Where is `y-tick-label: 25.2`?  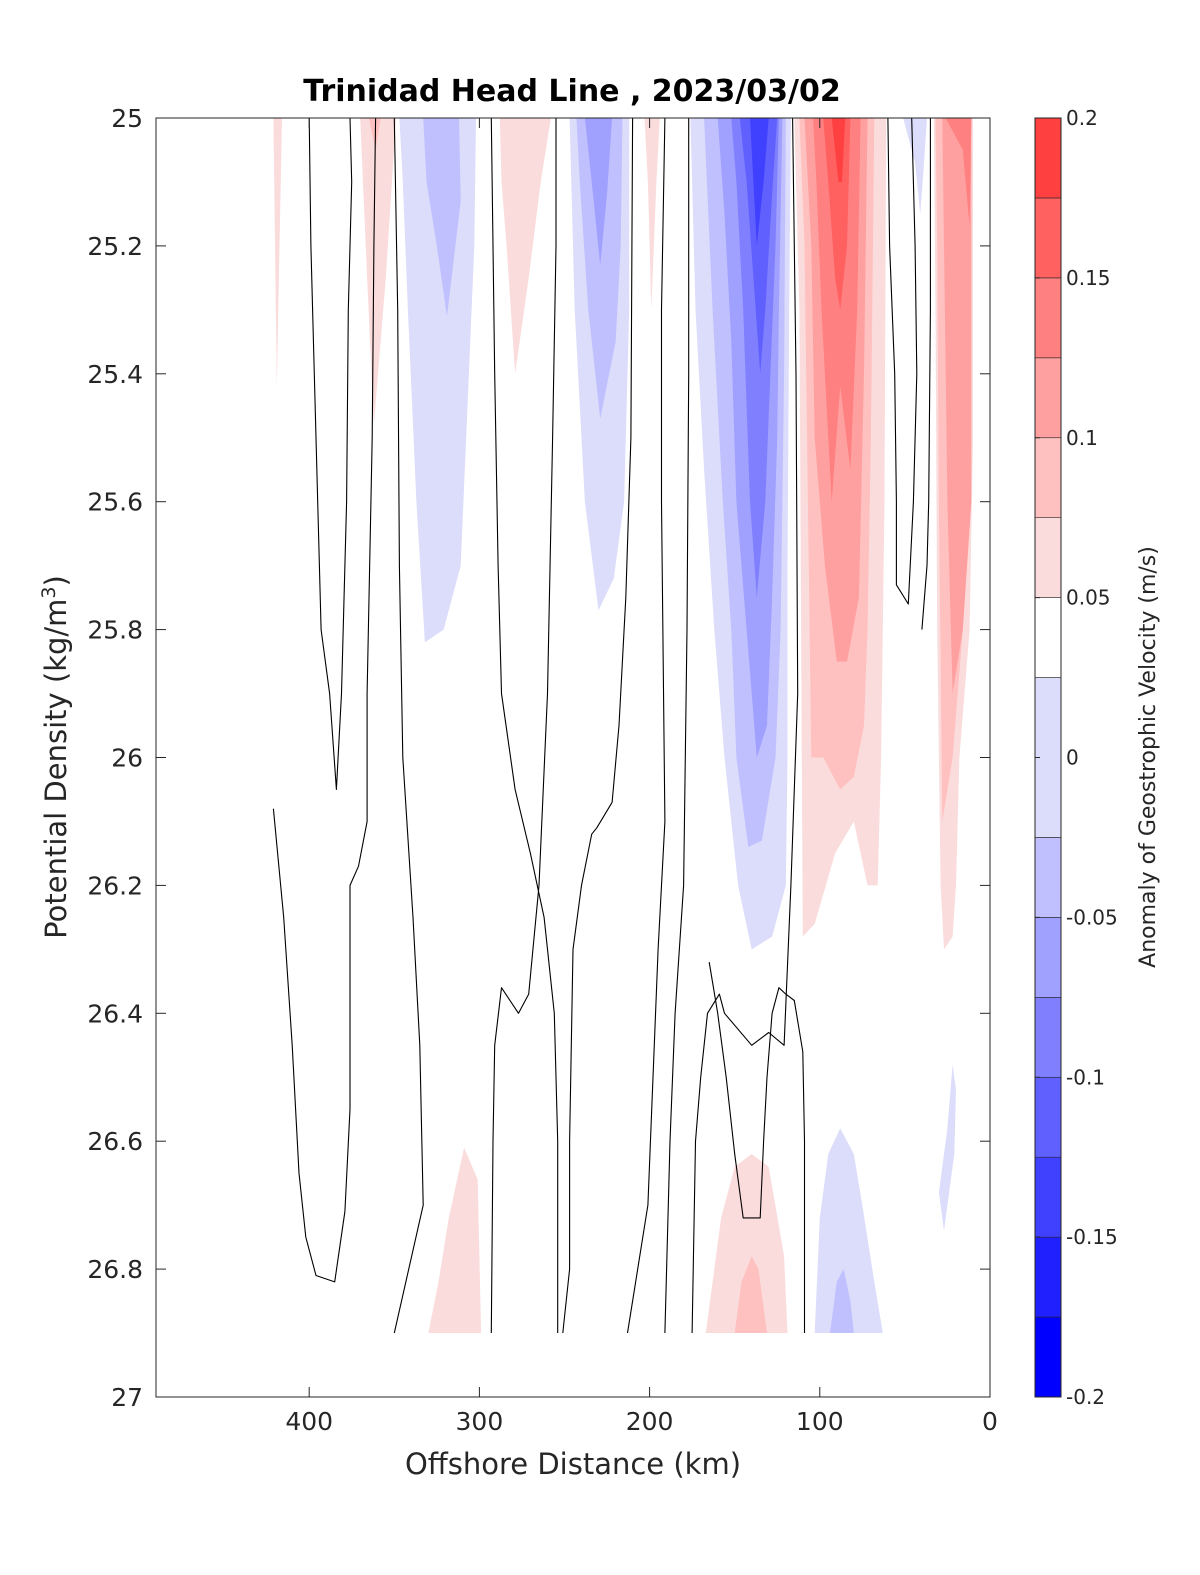 y-tick-label: 25.2 is located at coordinates (115, 246).